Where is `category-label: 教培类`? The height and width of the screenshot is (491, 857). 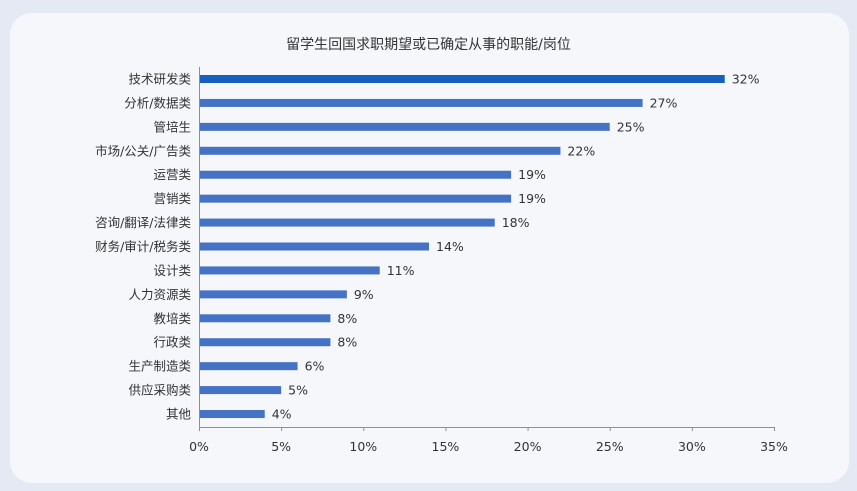 category-label: 教培类 is located at coordinates (172, 318).